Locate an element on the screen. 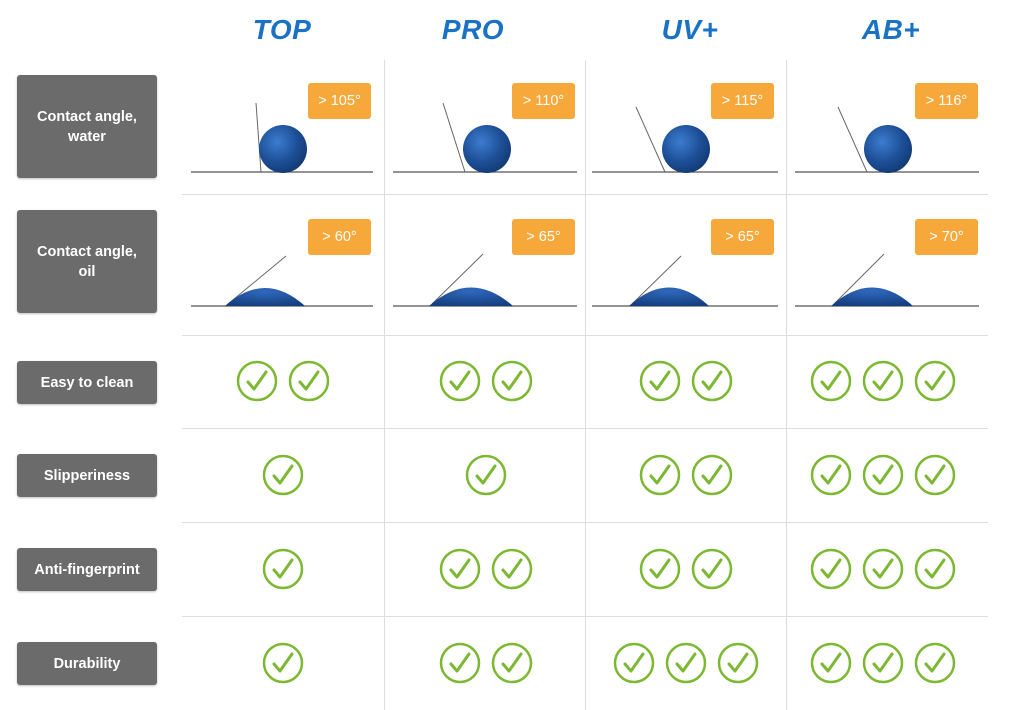  column-header-ab-plus: AB+ is located at coordinates (891, 29).